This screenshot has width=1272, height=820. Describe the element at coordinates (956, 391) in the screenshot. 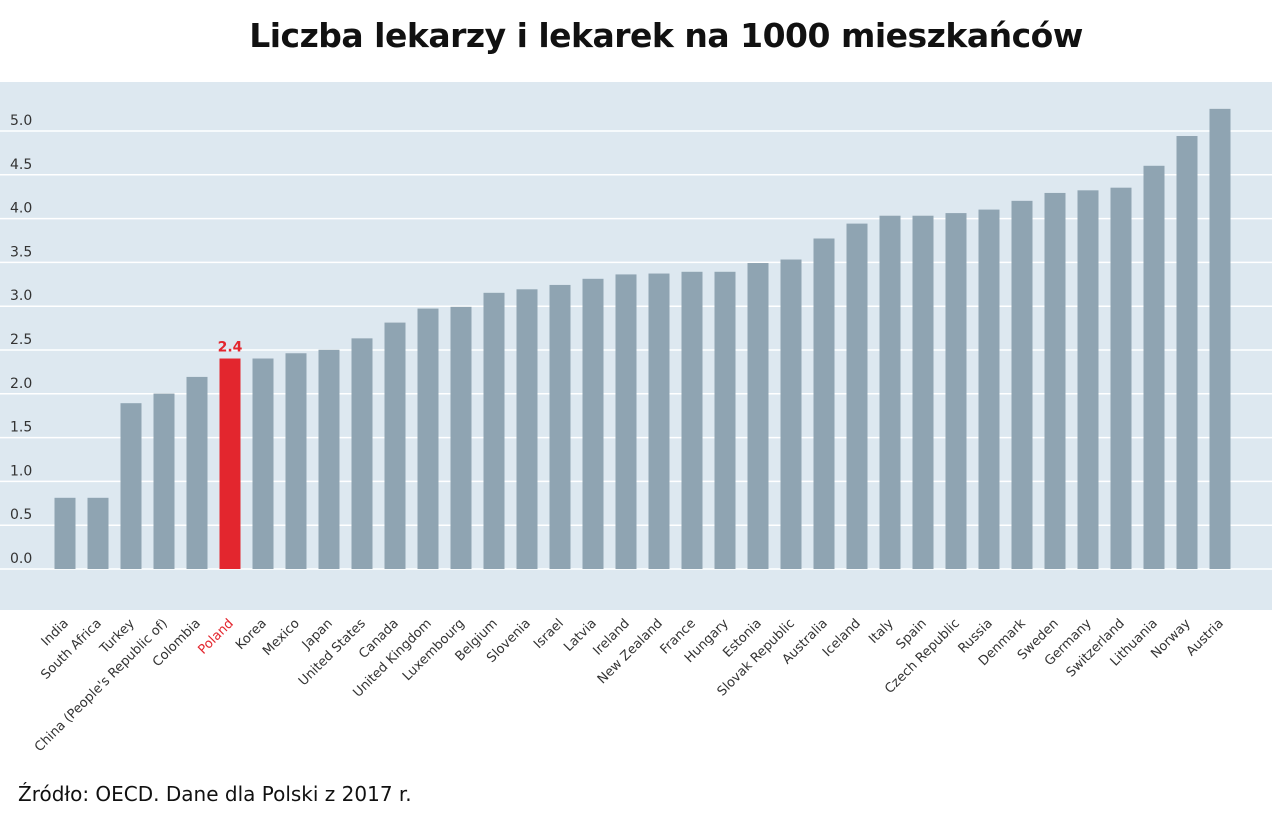

I see `bar-czech-republic` at that location.